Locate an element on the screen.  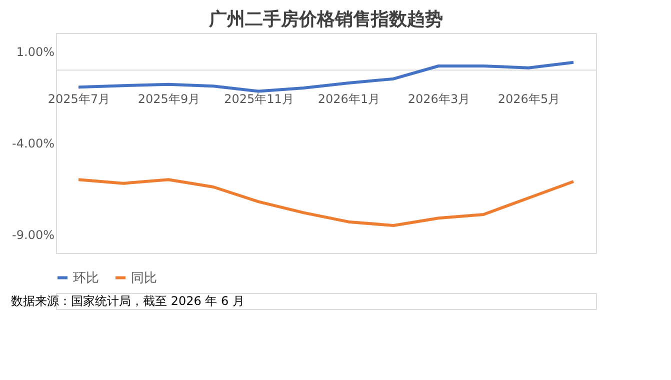
x-tick-label: 2026年5月 is located at coordinates (529, 99).